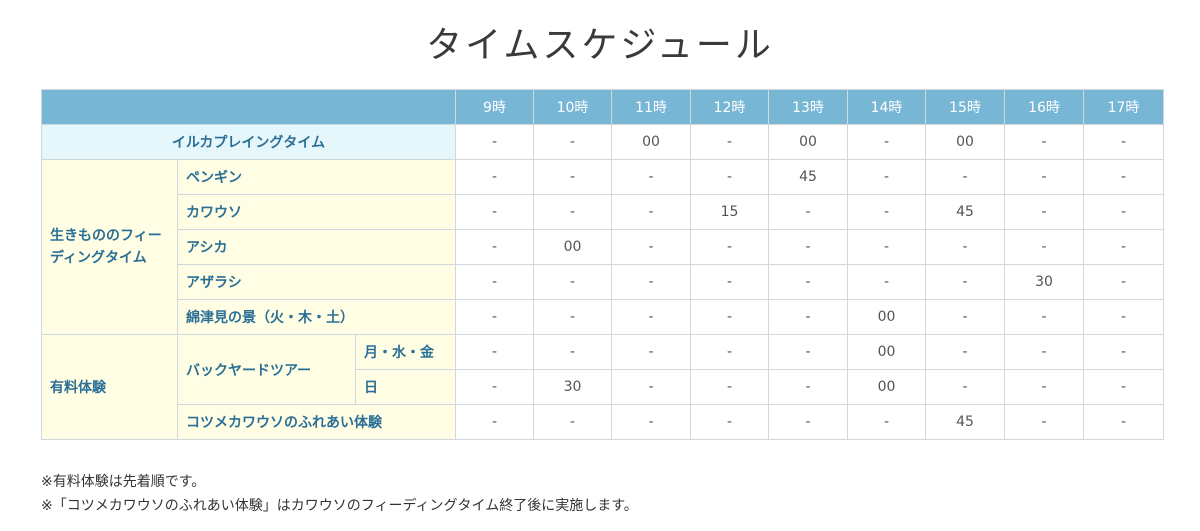  Describe the element at coordinates (123, 482) in the screenshot. I see `note-first-come: ※有料体験は先着順です。` at that location.